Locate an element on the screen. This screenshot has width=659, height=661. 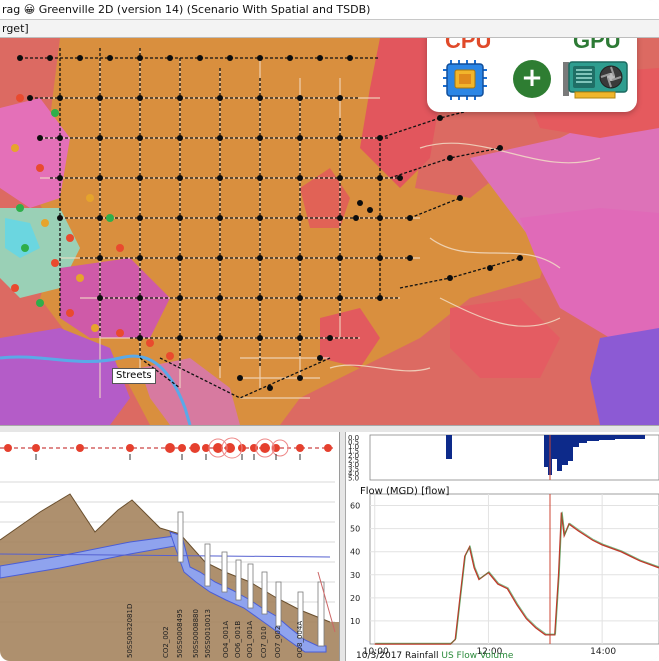
rain-tick-label: 2.0 is located at coordinates (353, 456).